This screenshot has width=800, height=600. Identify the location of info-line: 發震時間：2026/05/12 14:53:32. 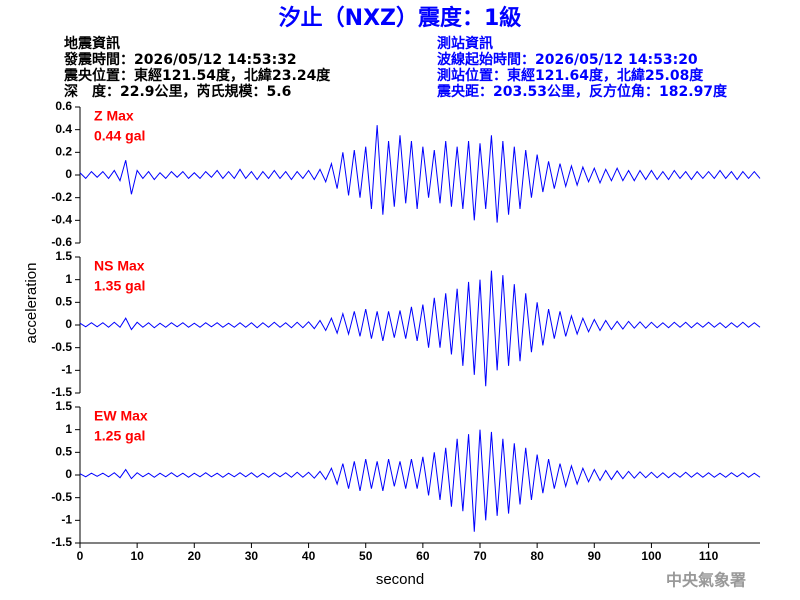
(180, 59).